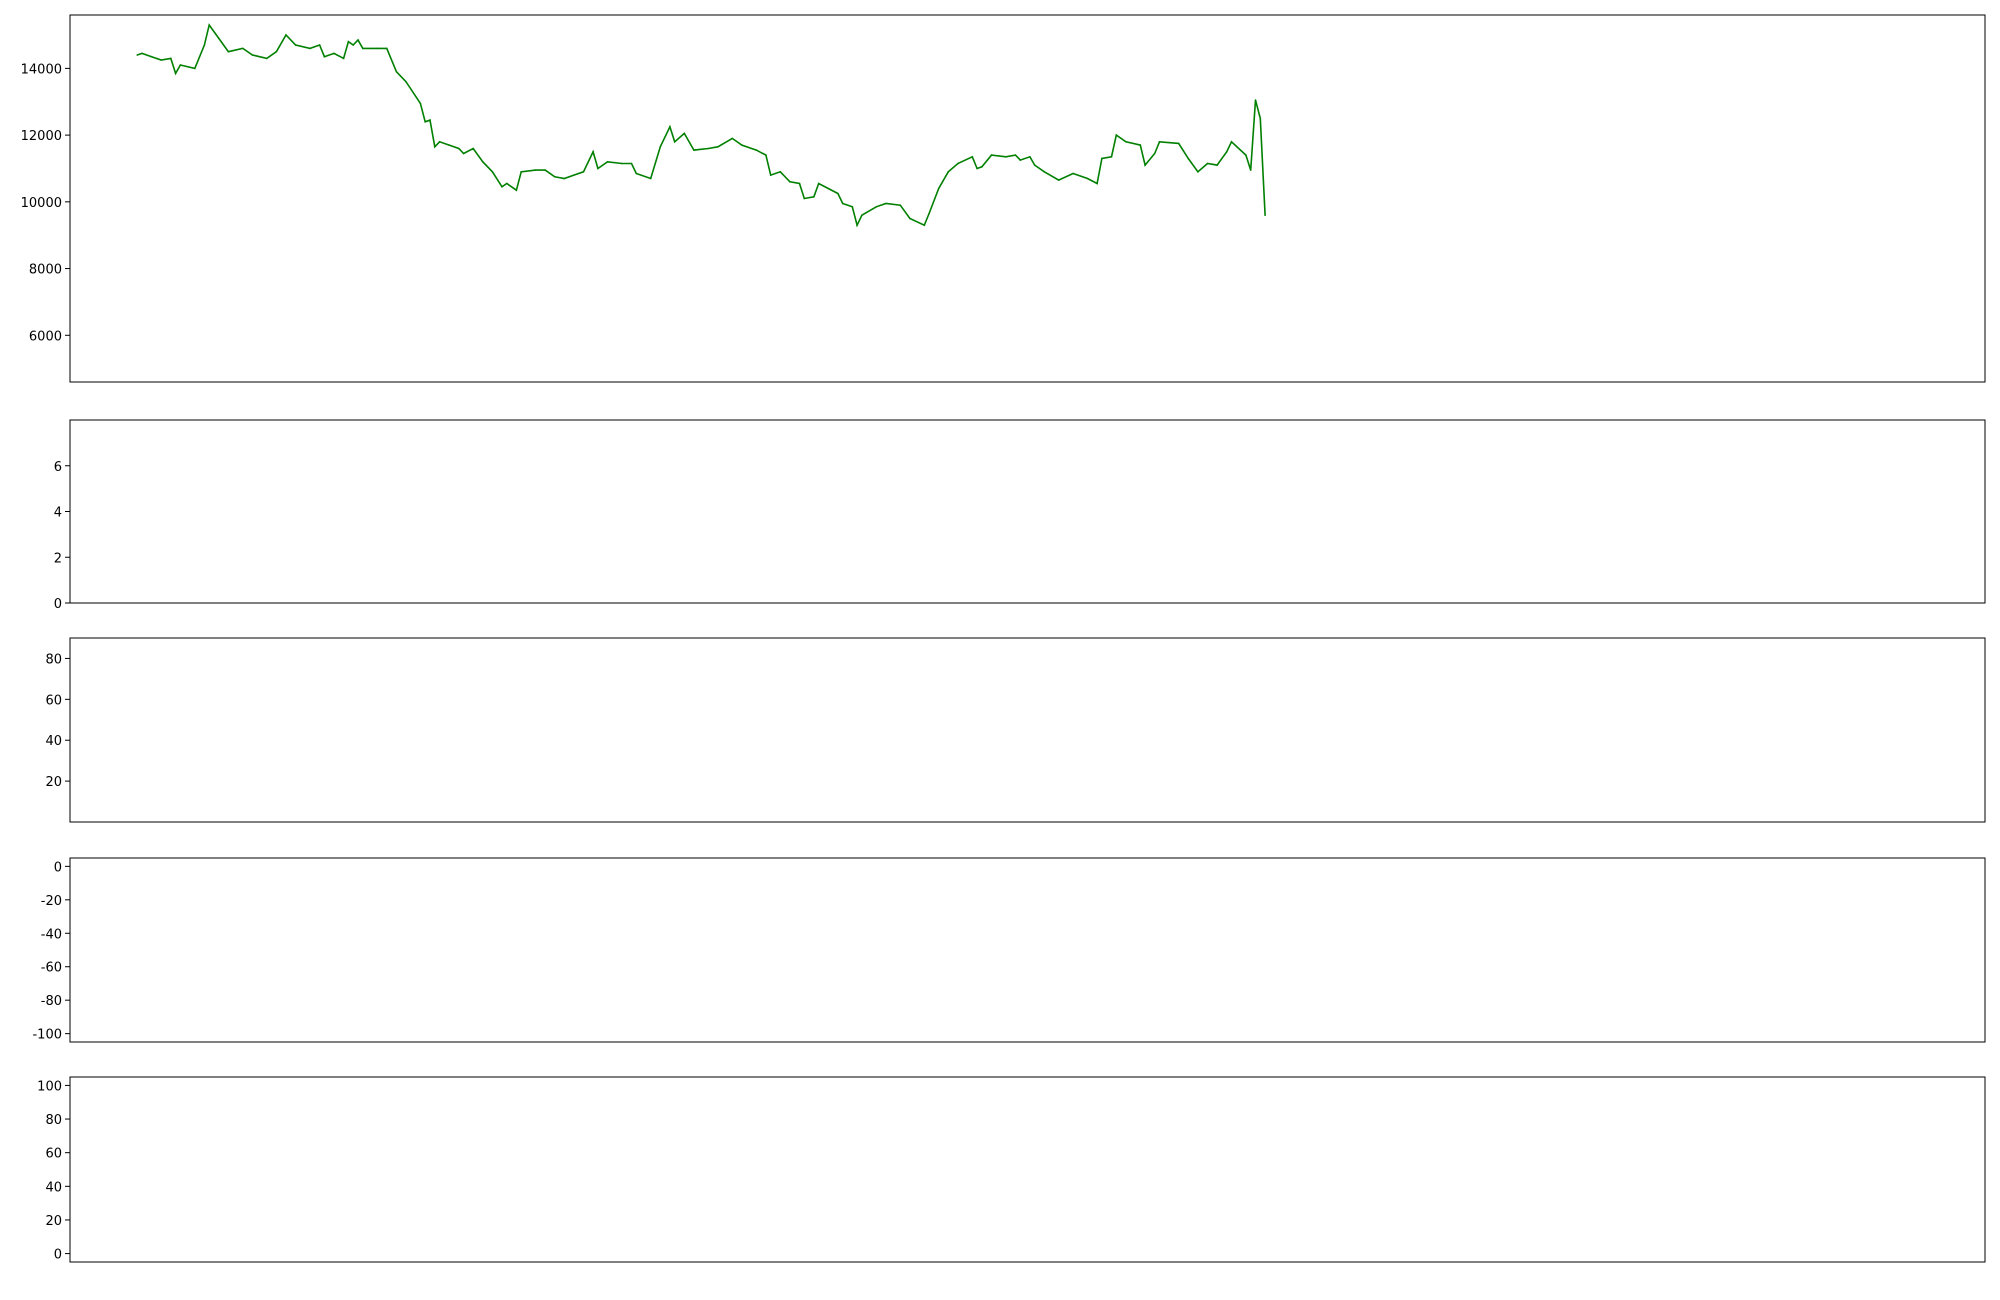  Describe the element at coordinates (41, 69) in the screenshot. I see `price-ytick-label: 14000` at that location.